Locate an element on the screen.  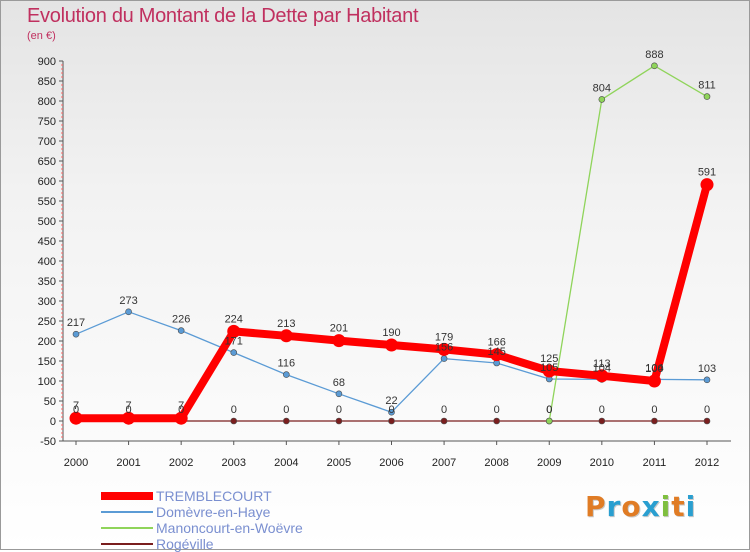
logo-letter: x is located at coordinates (651, 506).